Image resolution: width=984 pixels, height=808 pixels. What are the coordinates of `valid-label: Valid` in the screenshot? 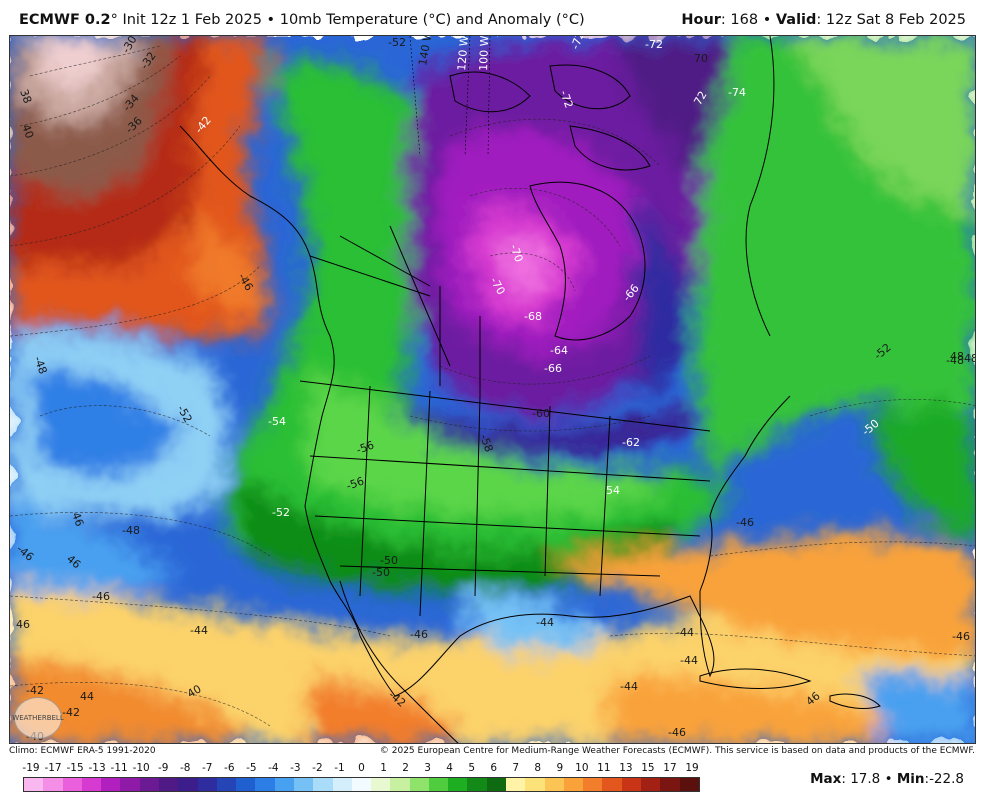 It's located at (796, 20).